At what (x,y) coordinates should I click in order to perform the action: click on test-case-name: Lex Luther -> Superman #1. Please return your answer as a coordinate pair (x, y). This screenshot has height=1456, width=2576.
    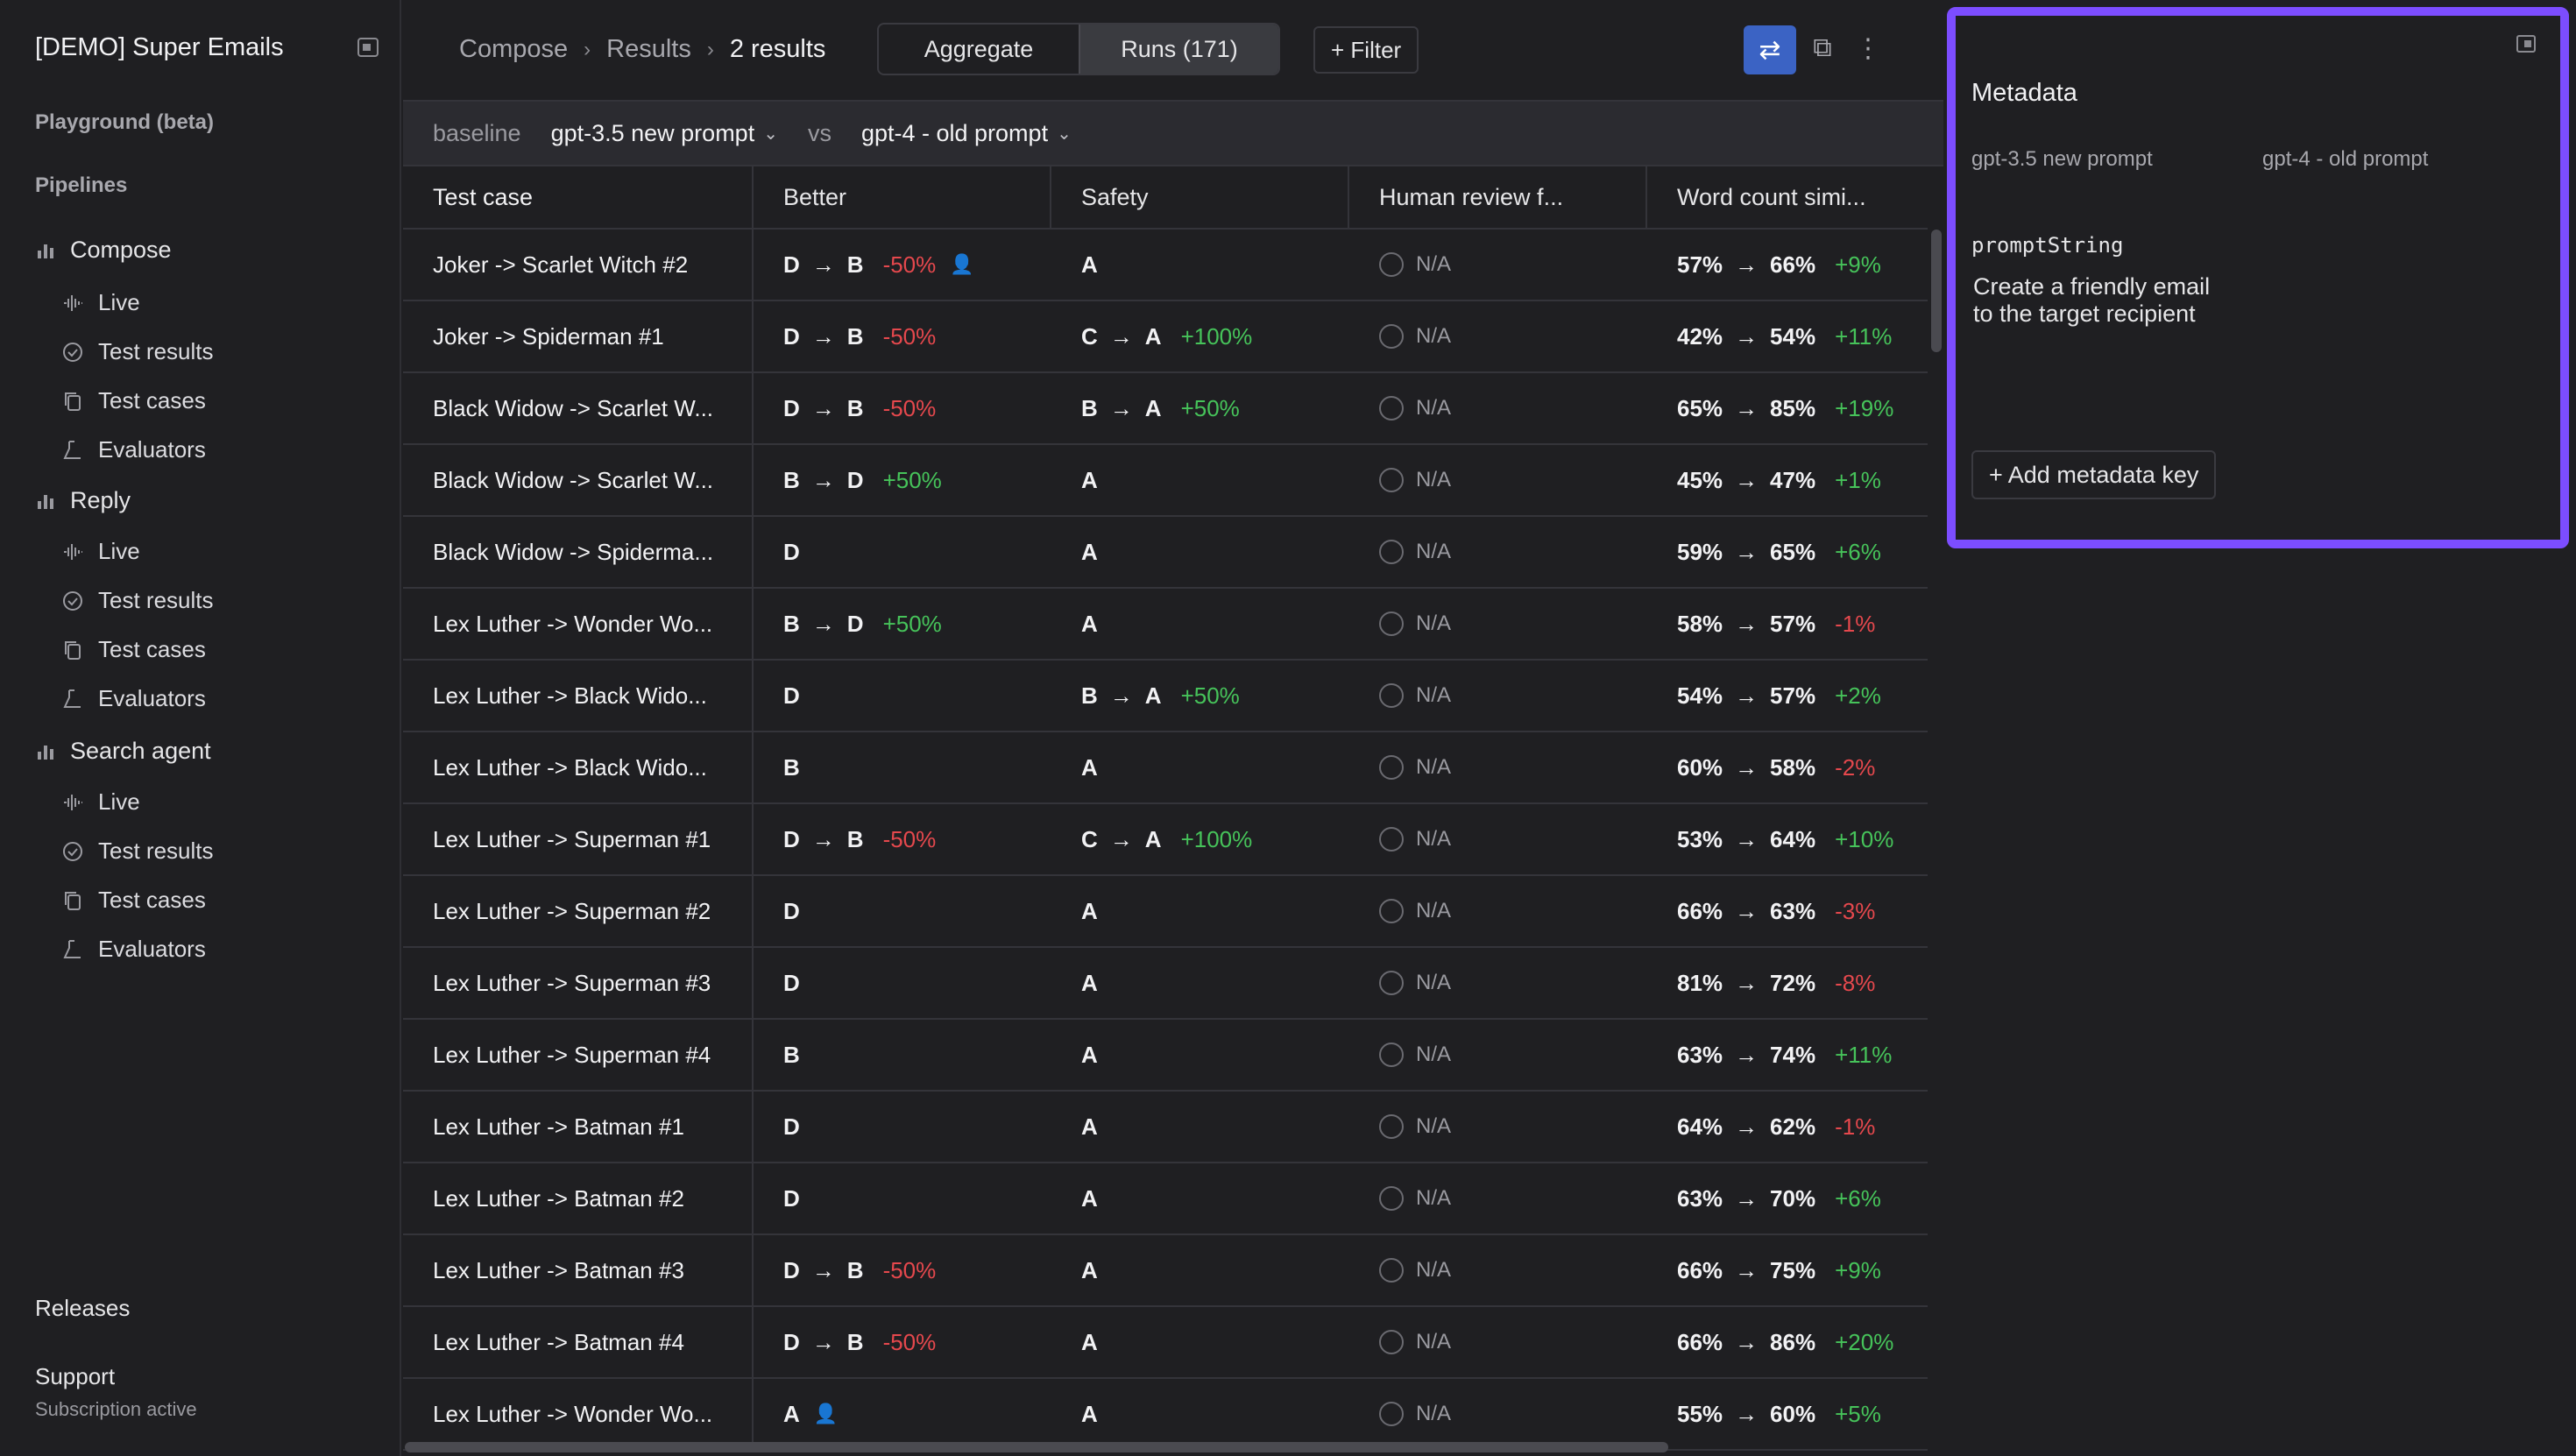
    Looking at the image, I should click on (578, 839).